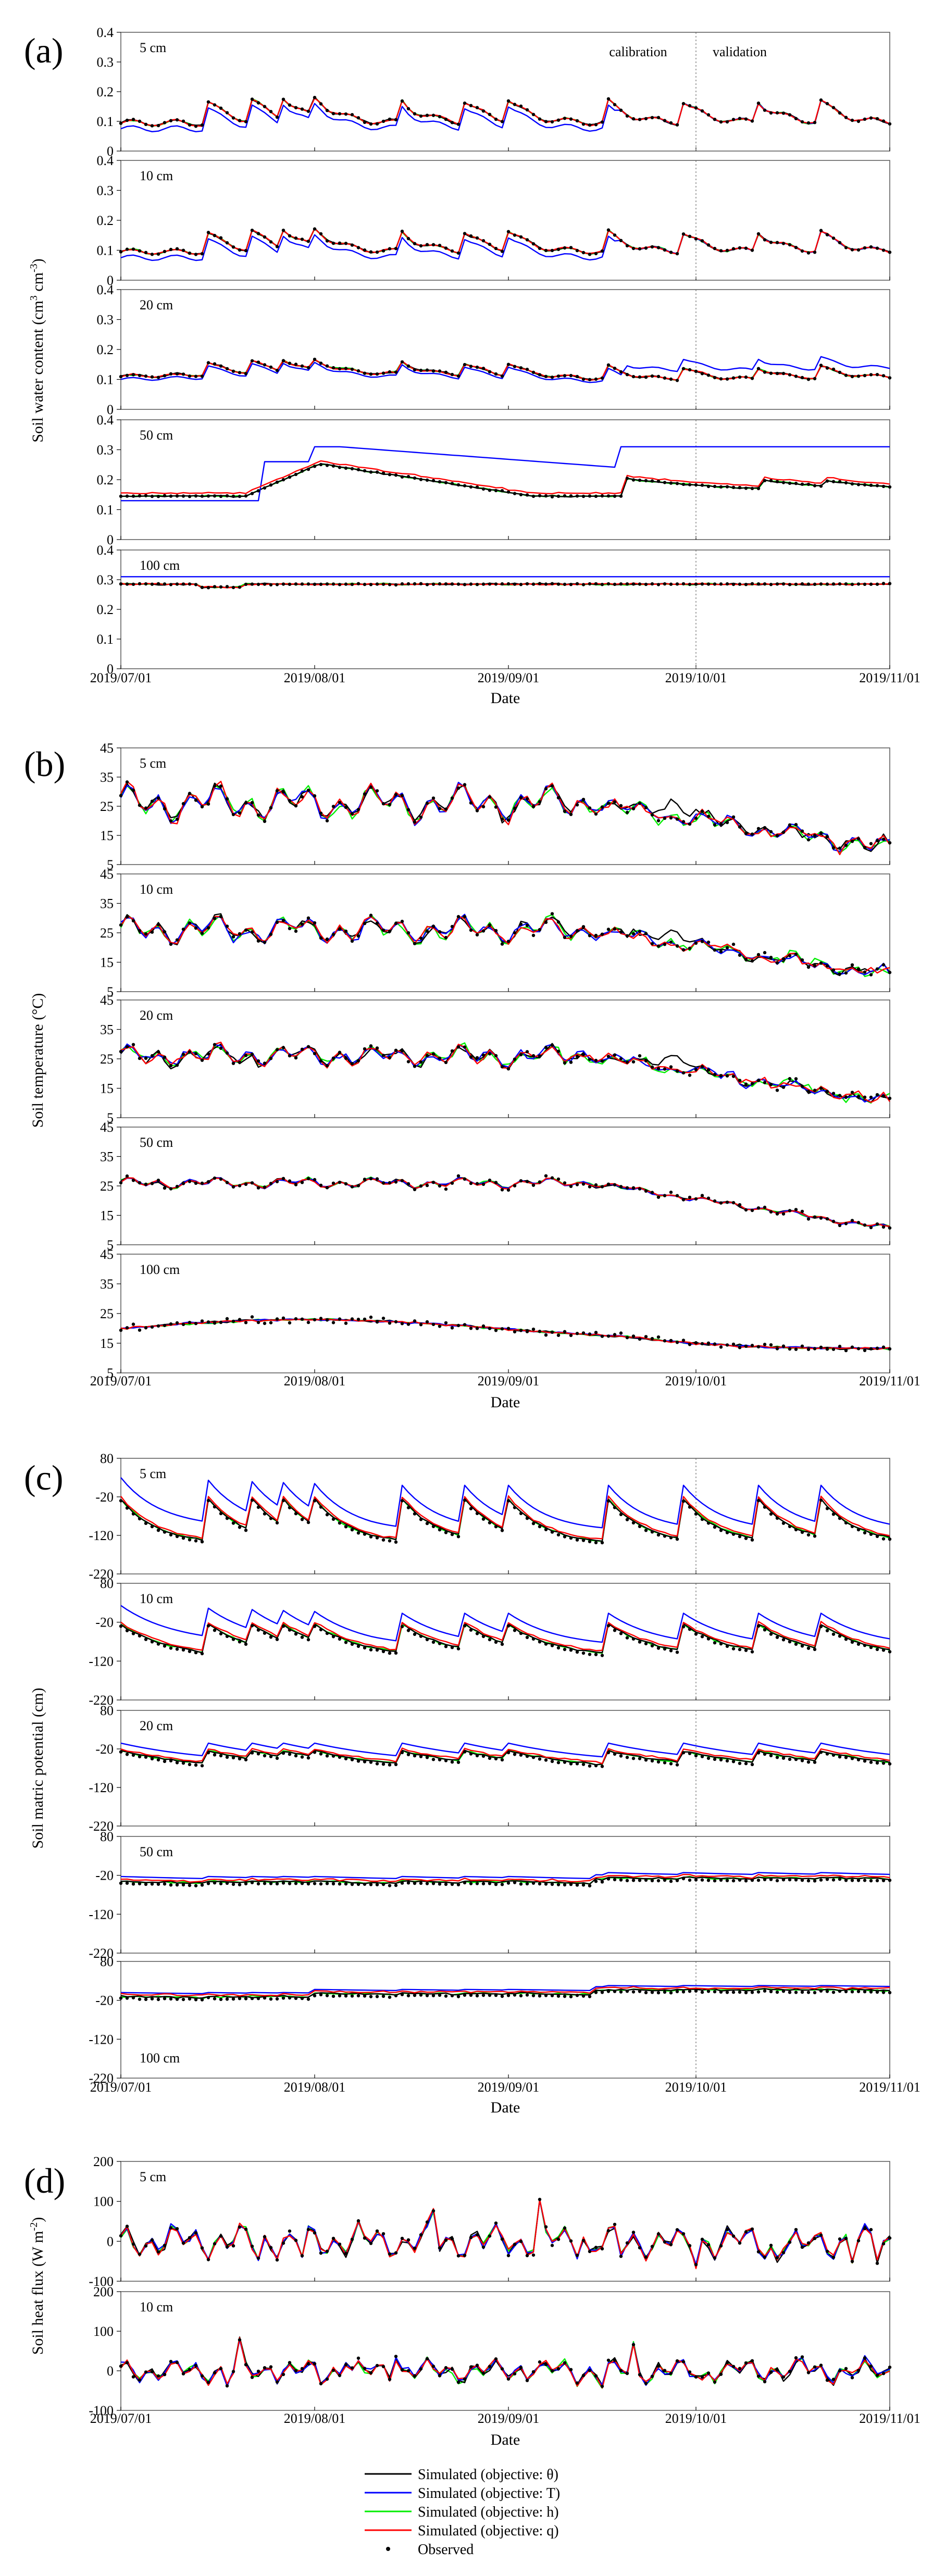 The width and height of the screenshot is (933, 2576). Describe the element at coordinates (494, 479) in the screenshot. I see `subplot-50-cm: 00.10.20.30.450 cm` at that location.